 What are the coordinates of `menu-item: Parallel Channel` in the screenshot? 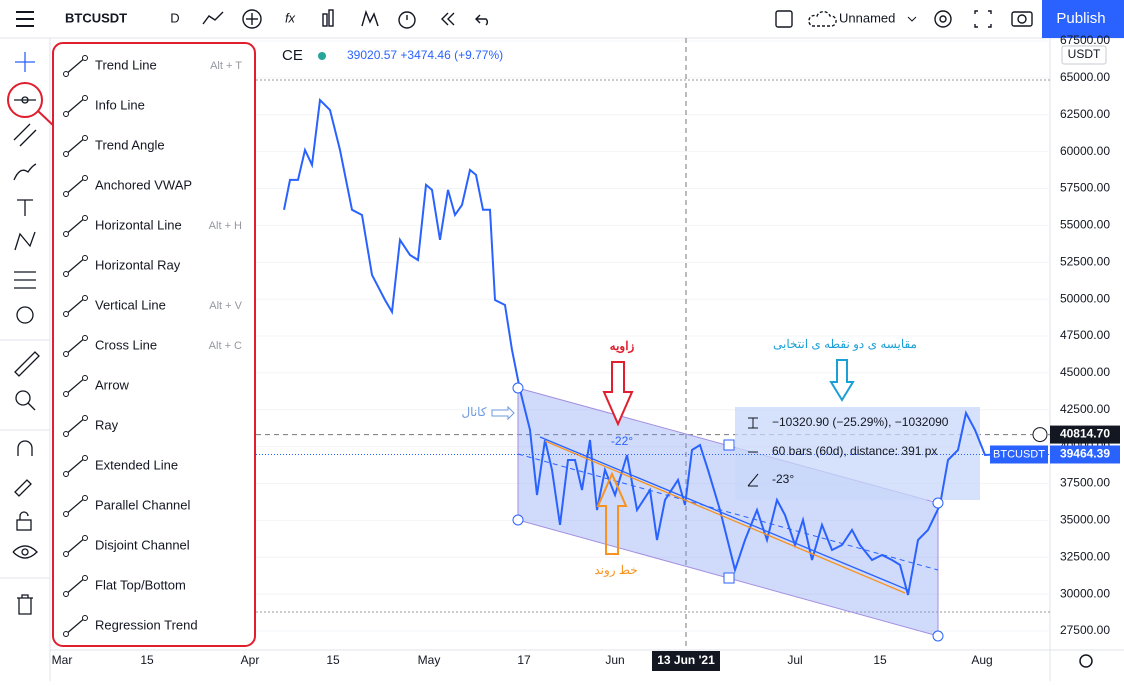 It's located at (127, 506).